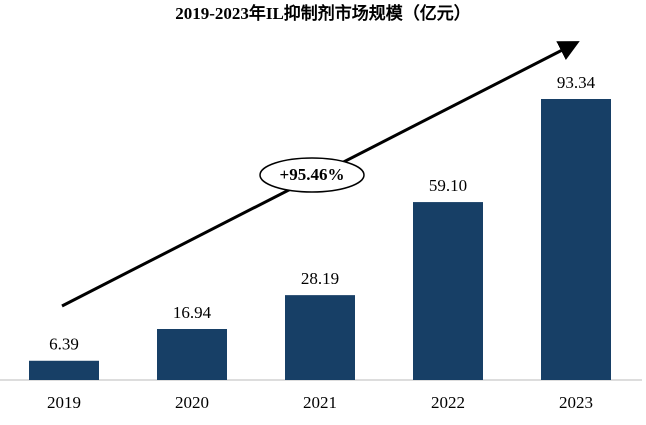  I want to click on x-tick-label: 2021, so click(320, 402).